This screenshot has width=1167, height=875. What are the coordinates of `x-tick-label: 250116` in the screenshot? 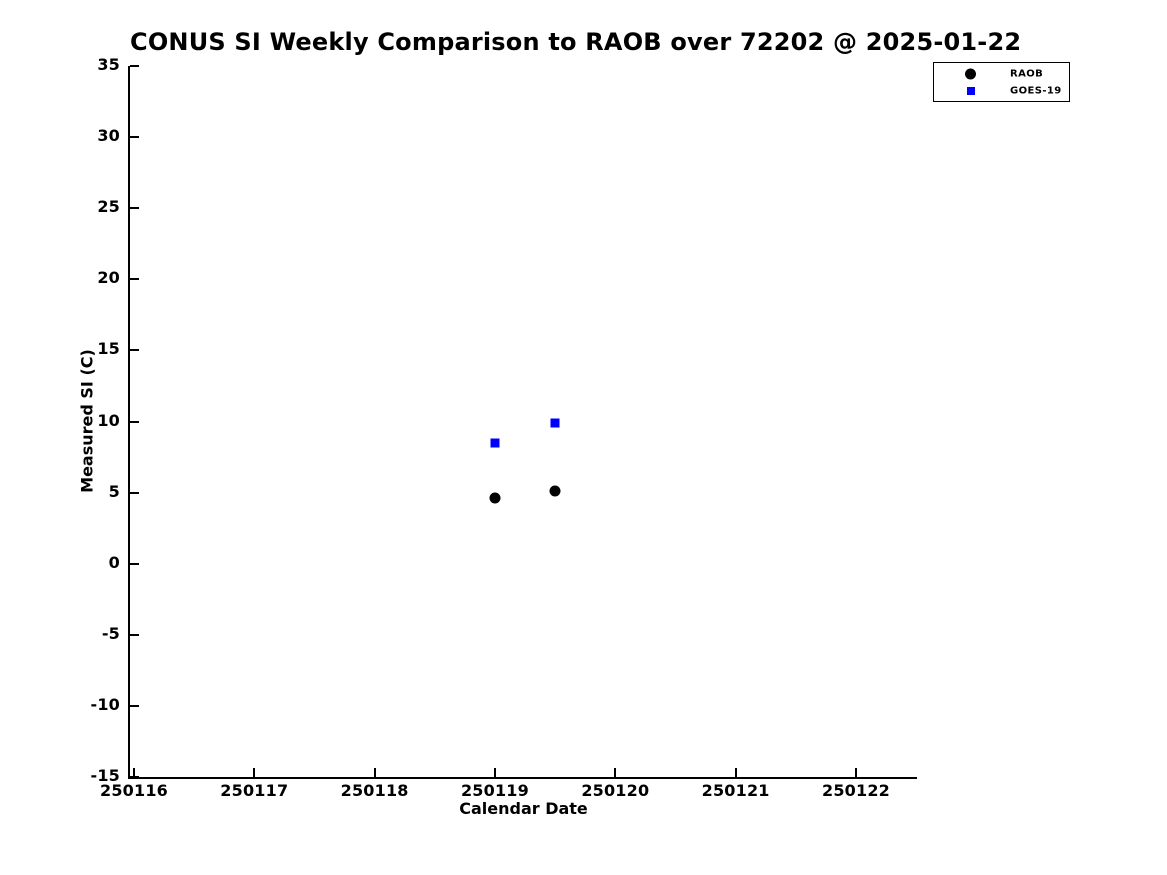 It's located at (133, 790).